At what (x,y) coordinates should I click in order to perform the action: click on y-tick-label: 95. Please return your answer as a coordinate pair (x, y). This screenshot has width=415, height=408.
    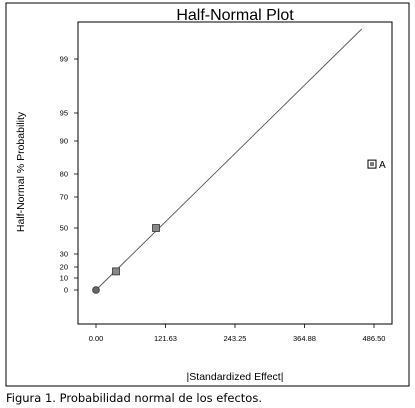
    Looking at the image, I should click on (64, 113).